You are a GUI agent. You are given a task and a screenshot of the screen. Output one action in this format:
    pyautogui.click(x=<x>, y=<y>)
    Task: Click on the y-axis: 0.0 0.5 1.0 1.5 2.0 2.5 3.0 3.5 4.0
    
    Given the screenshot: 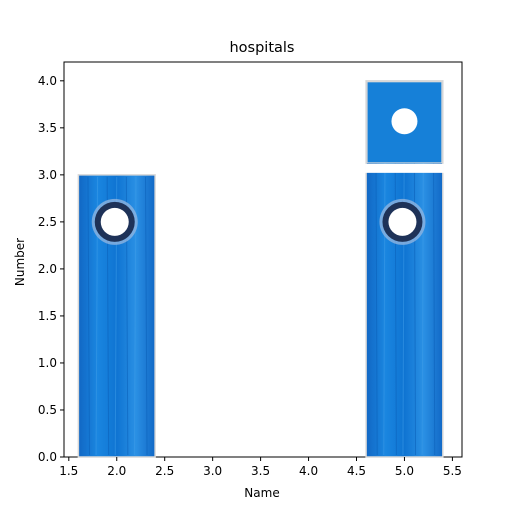 What is the action you would take?
    pyautogui.click(x=51, y=269)
    